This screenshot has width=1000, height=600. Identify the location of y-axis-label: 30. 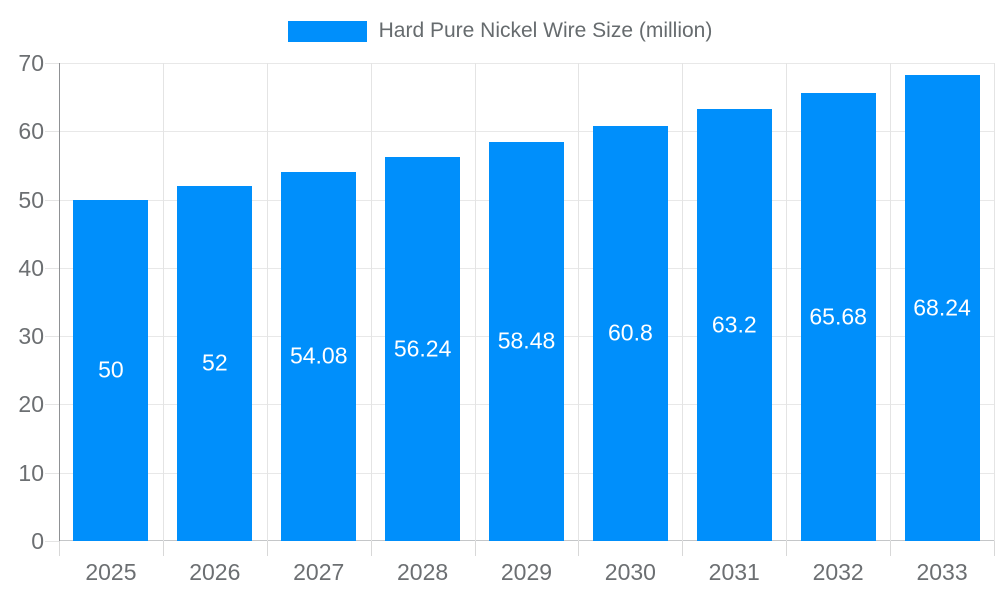
(31, 336).